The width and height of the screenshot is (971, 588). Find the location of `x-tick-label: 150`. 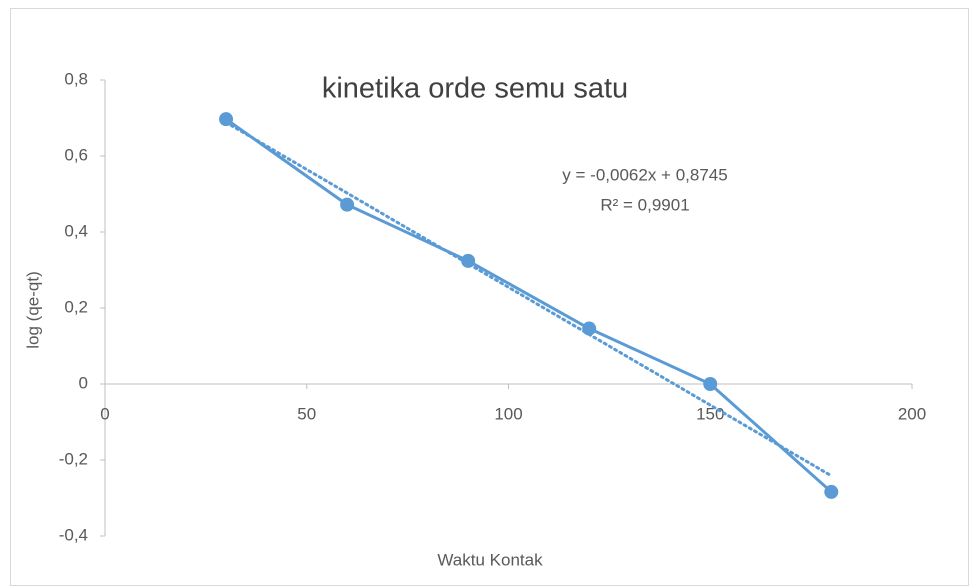

x-tick-label: 150 is located at coordinates (710, 413).